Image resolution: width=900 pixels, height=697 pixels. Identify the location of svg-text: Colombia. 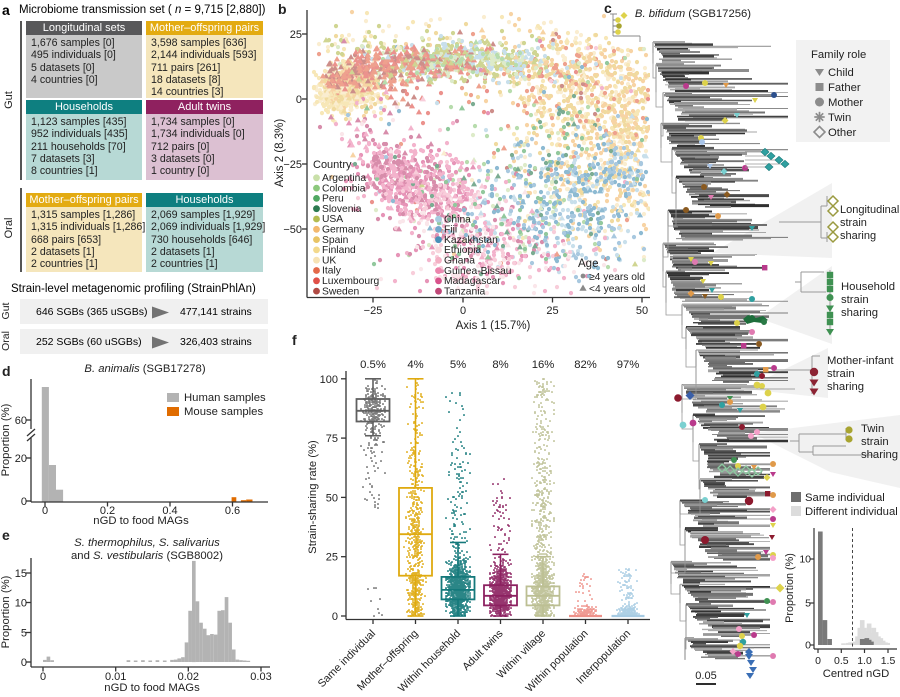
(344, 188).